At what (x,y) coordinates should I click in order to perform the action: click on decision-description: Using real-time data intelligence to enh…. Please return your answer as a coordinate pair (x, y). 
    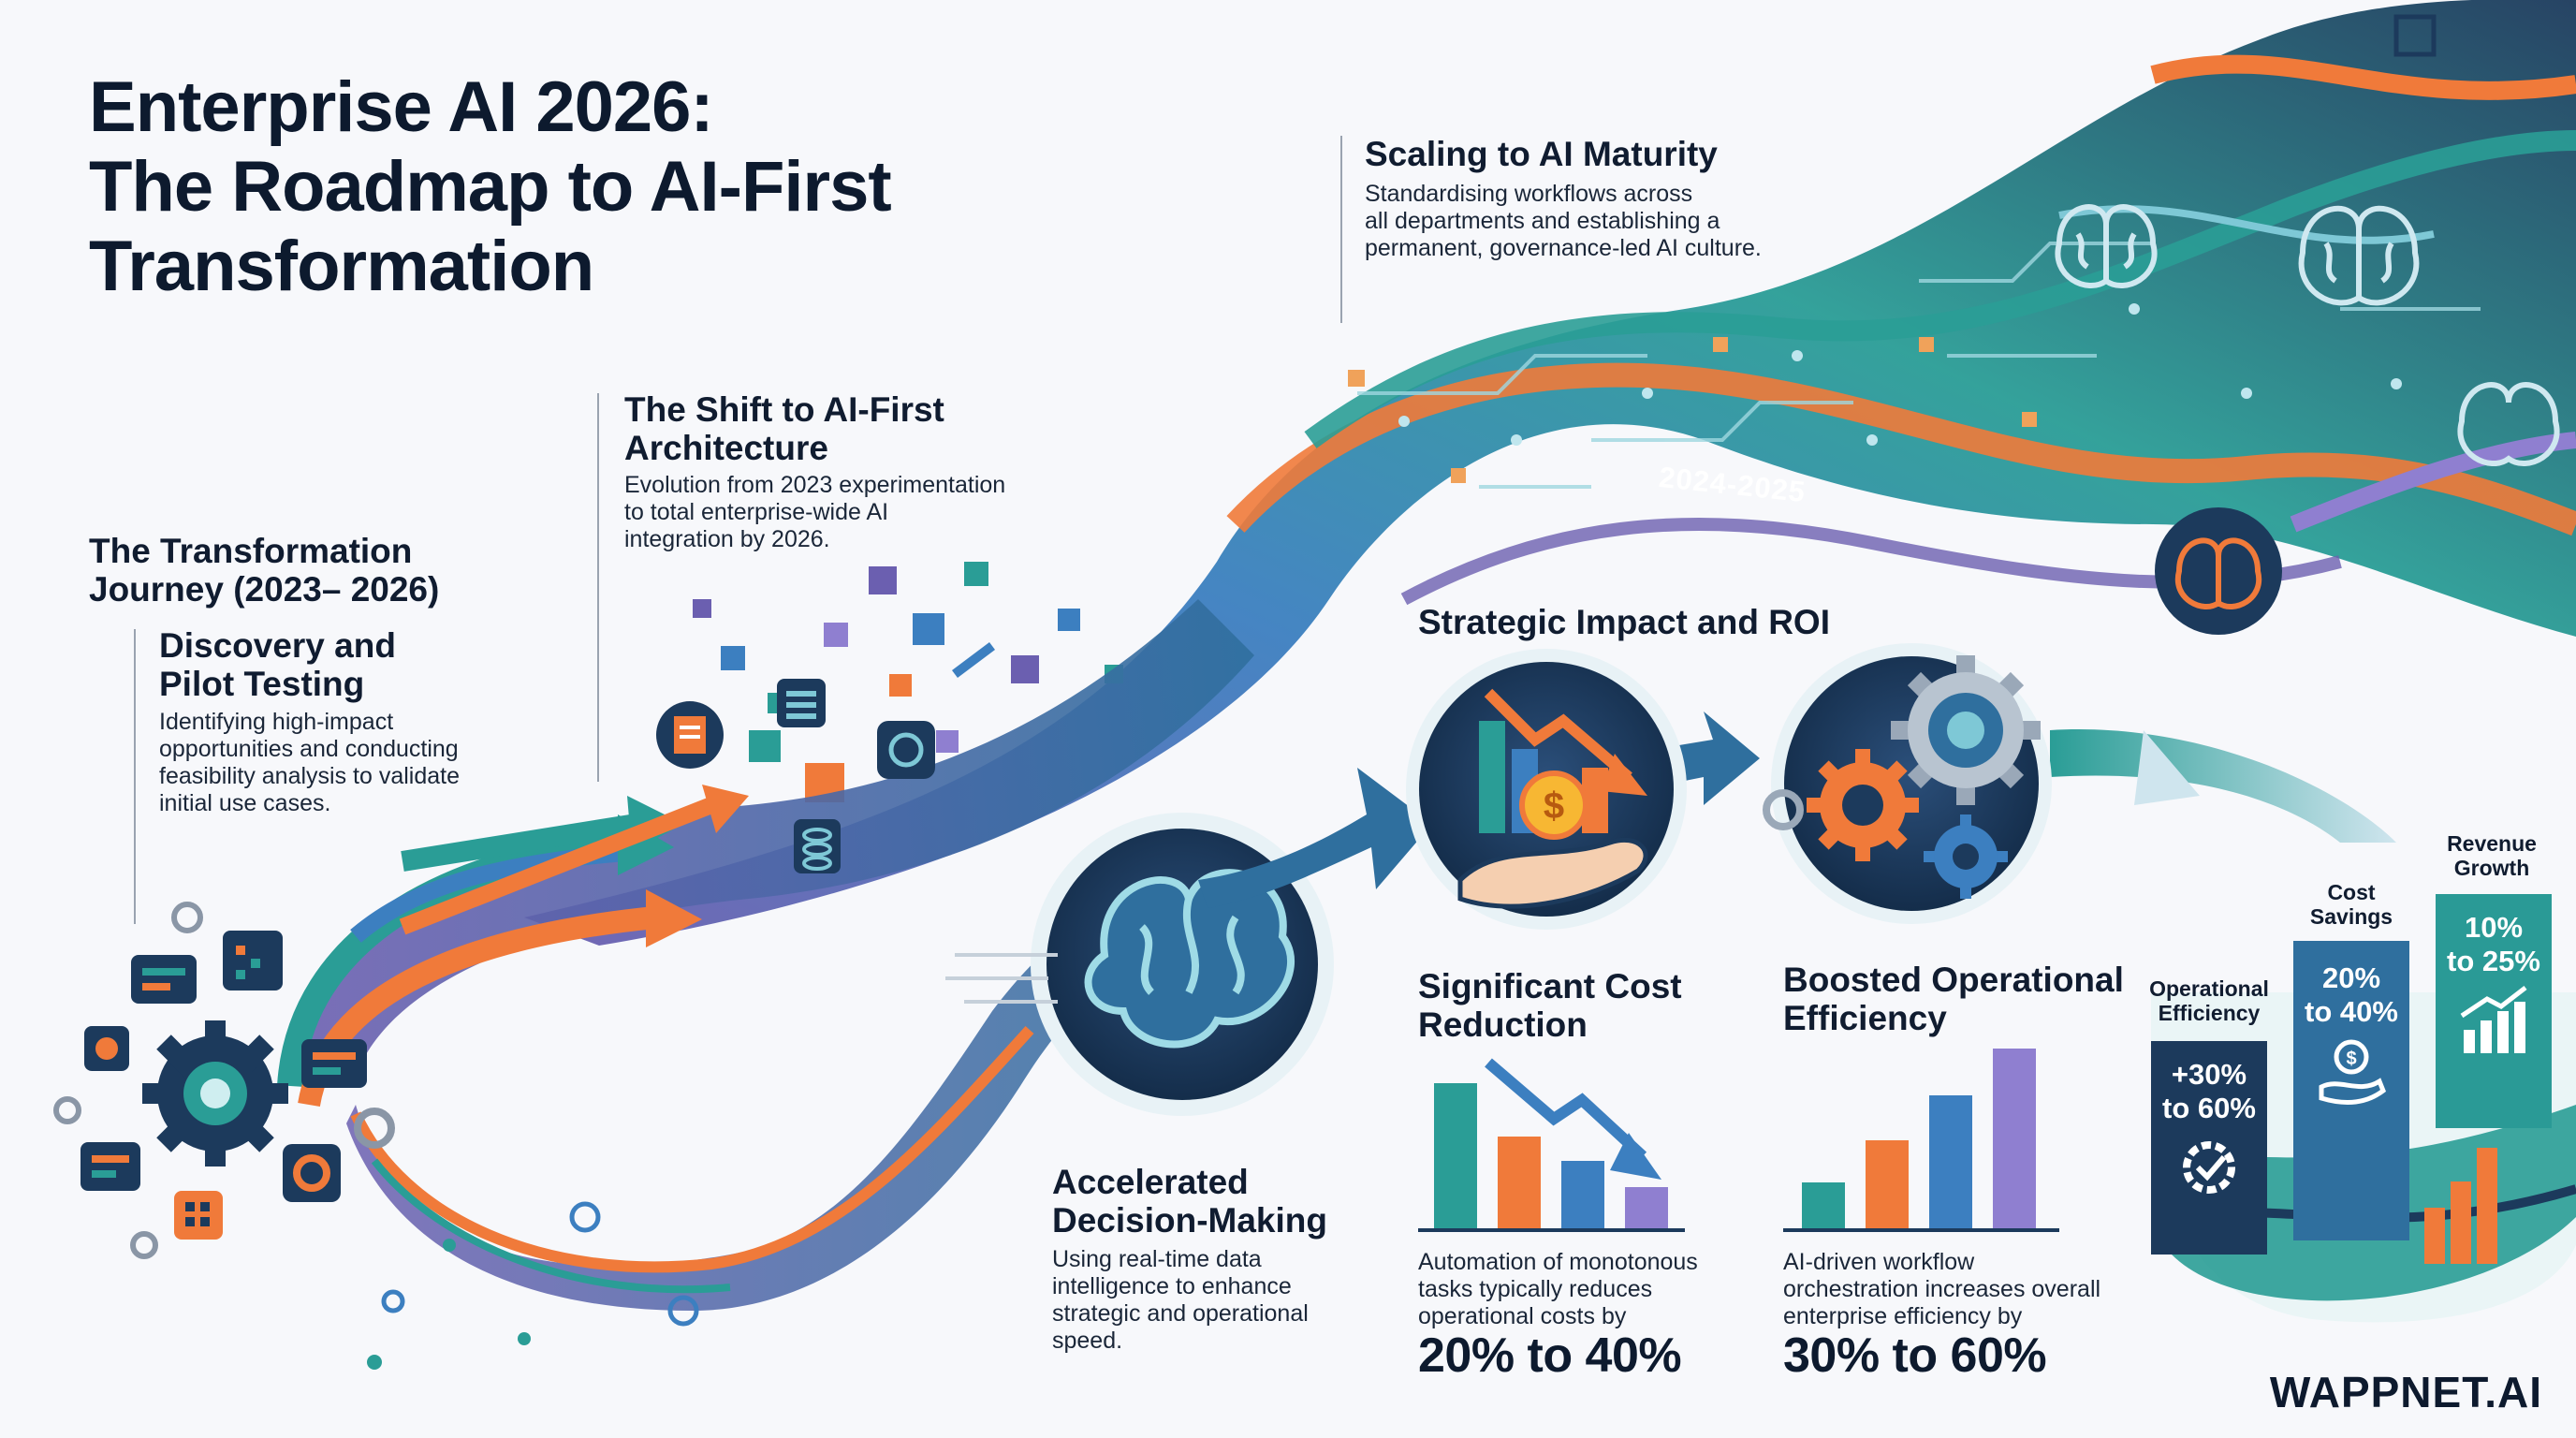
    Looking at the image, I should click on (1180, 1300).